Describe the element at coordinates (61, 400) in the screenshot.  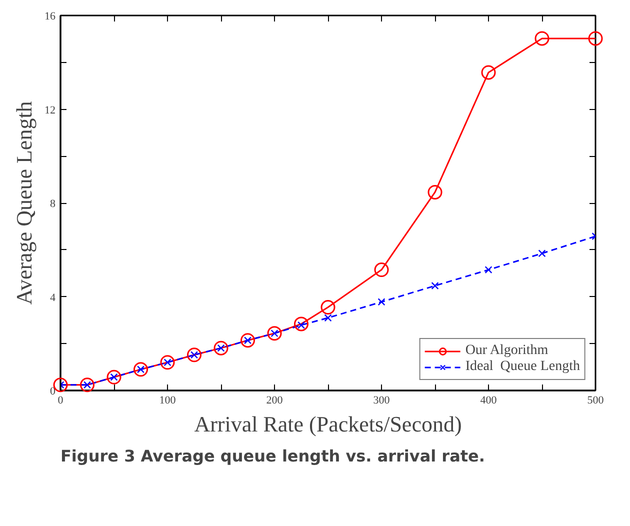
I see `x-tick-label: 0` at that location.